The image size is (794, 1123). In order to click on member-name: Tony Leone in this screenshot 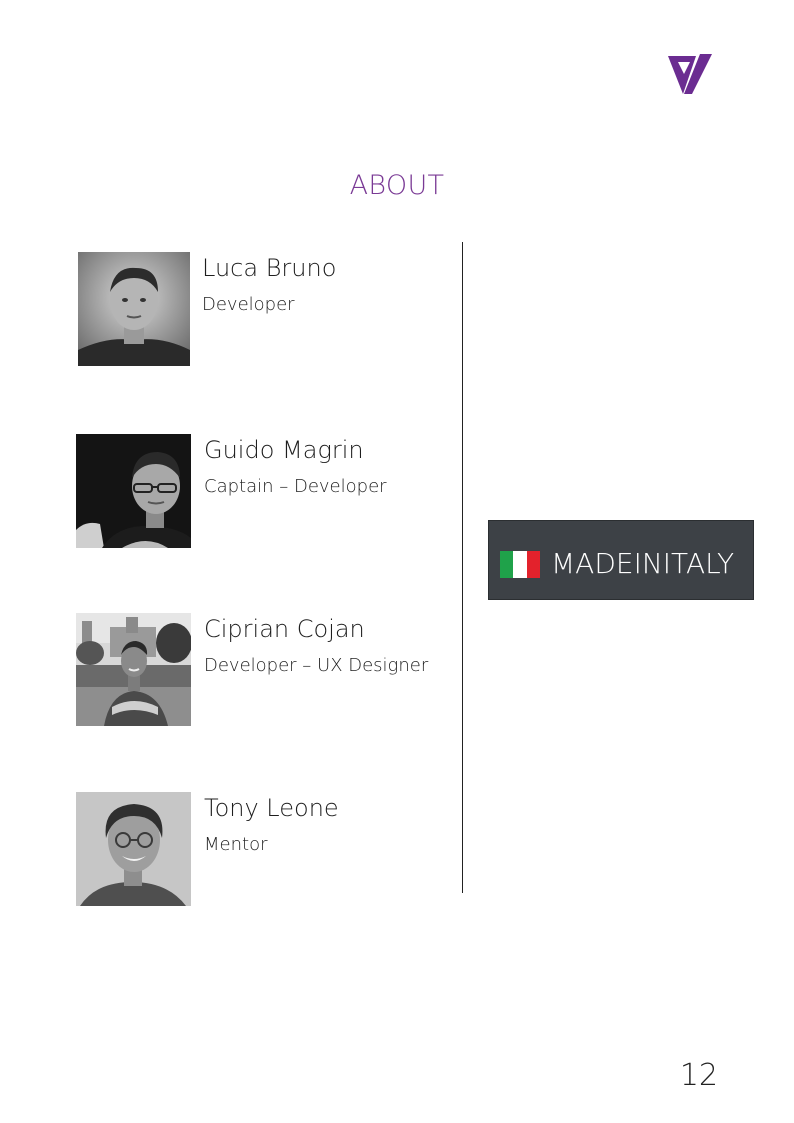, I will do `click(271, 808)`.